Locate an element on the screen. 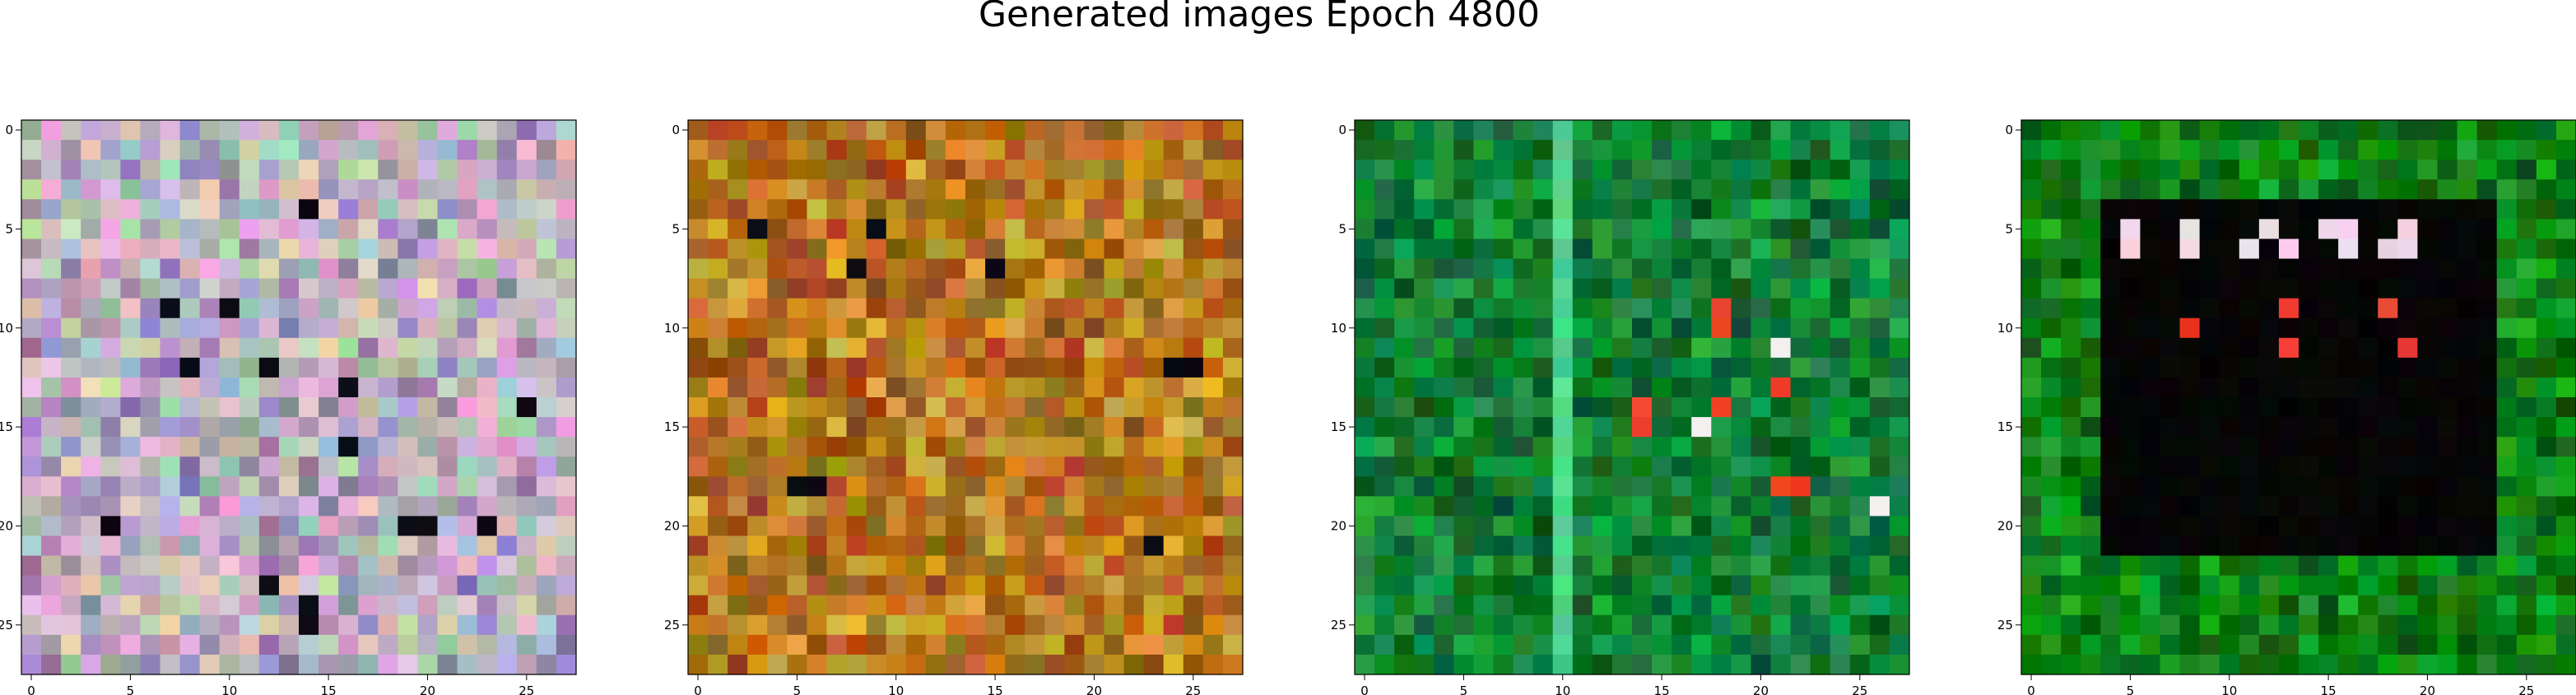  y-tick-label: 5 is located at coordinates (2009, 228).